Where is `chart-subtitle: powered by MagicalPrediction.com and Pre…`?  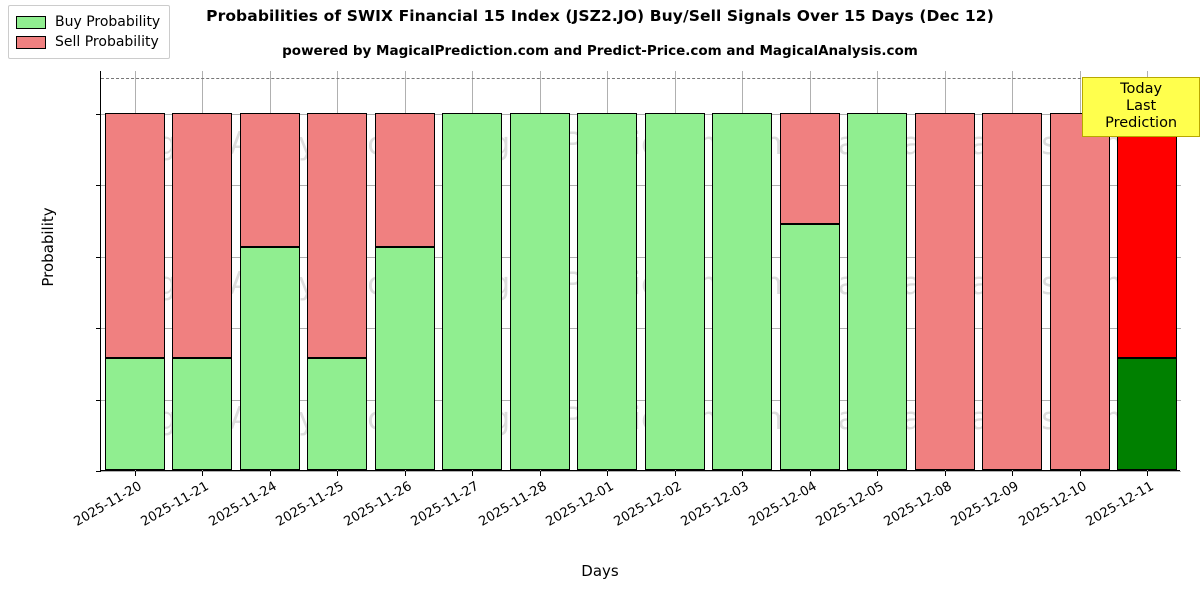 chart-subtitle: powered by MagicalPrediction.com and Pre… is located at coordinates (600, 51).